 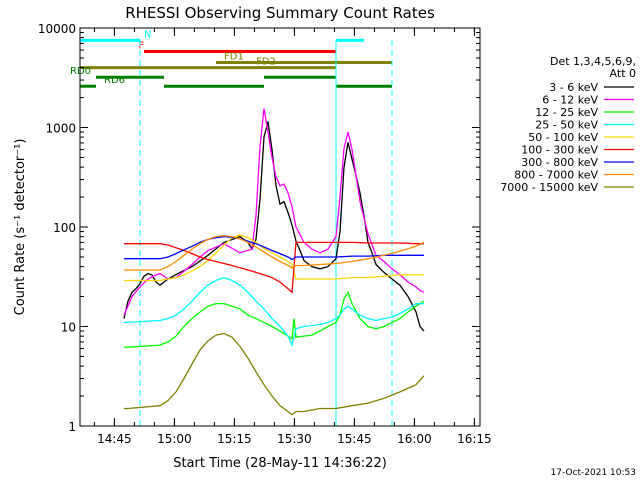 What do you see at coordinates (623, 73) in the screenshot?
I see `legend-header-1: Att 0` at bounding box center [623, 73].